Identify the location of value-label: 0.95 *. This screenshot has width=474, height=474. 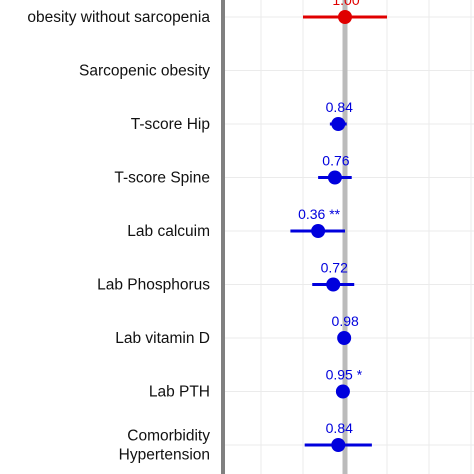
(344, 375).